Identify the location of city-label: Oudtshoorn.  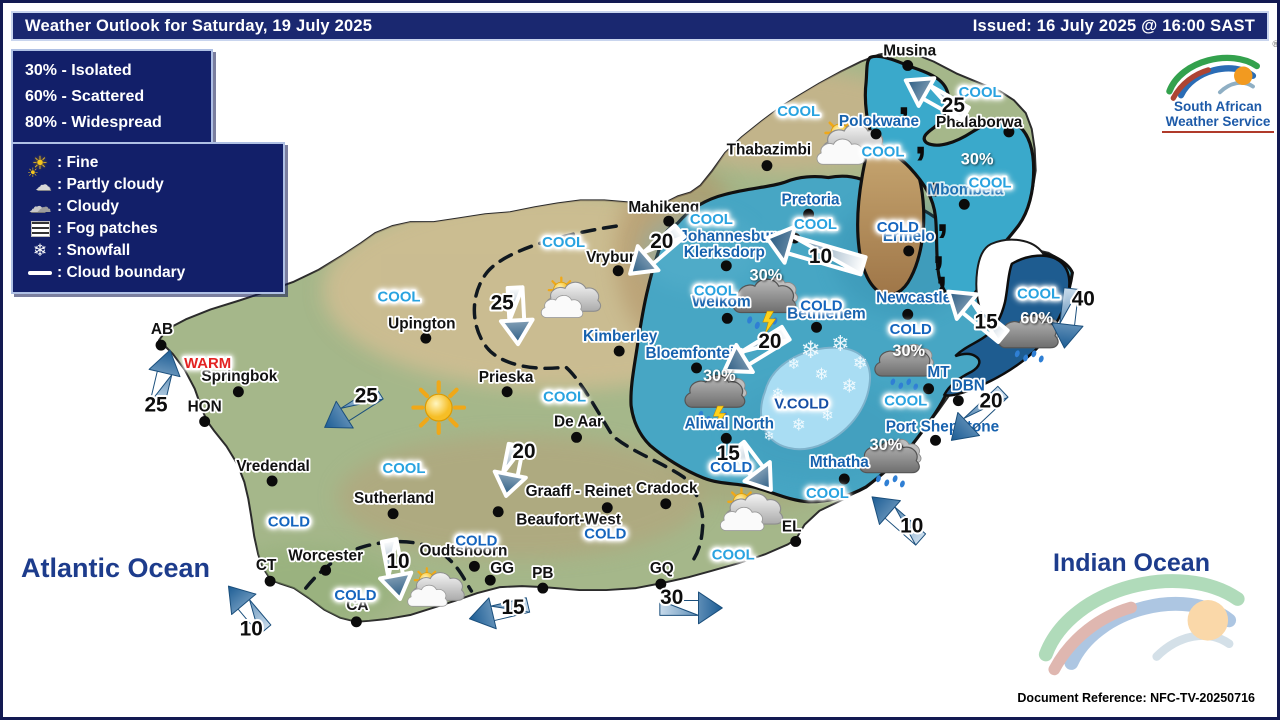
(464, 550).